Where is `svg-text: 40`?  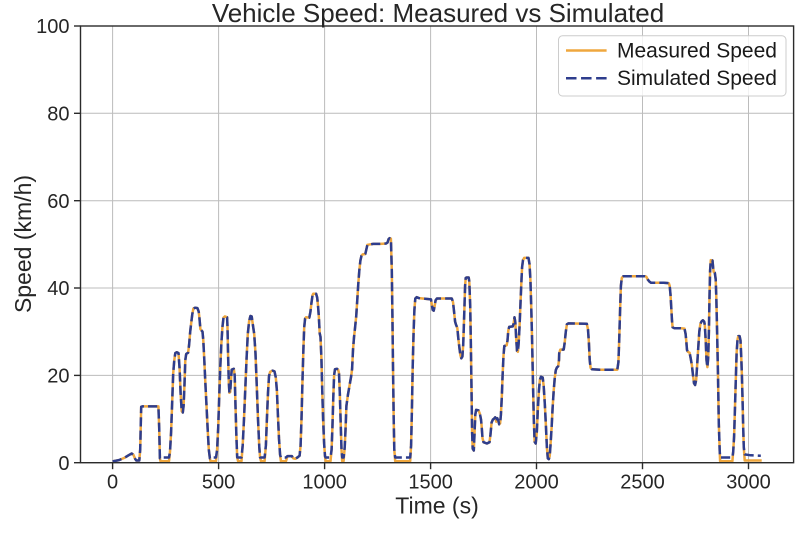 svg-text: 40 is located at coordinates (58, 289).